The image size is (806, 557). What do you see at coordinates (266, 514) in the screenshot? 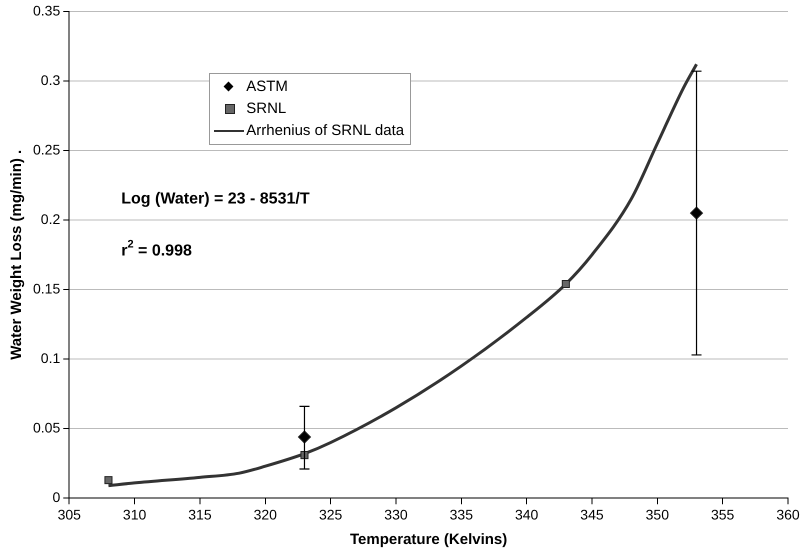
I see `x-tick-label: 320` at bounding box center [266, 514].